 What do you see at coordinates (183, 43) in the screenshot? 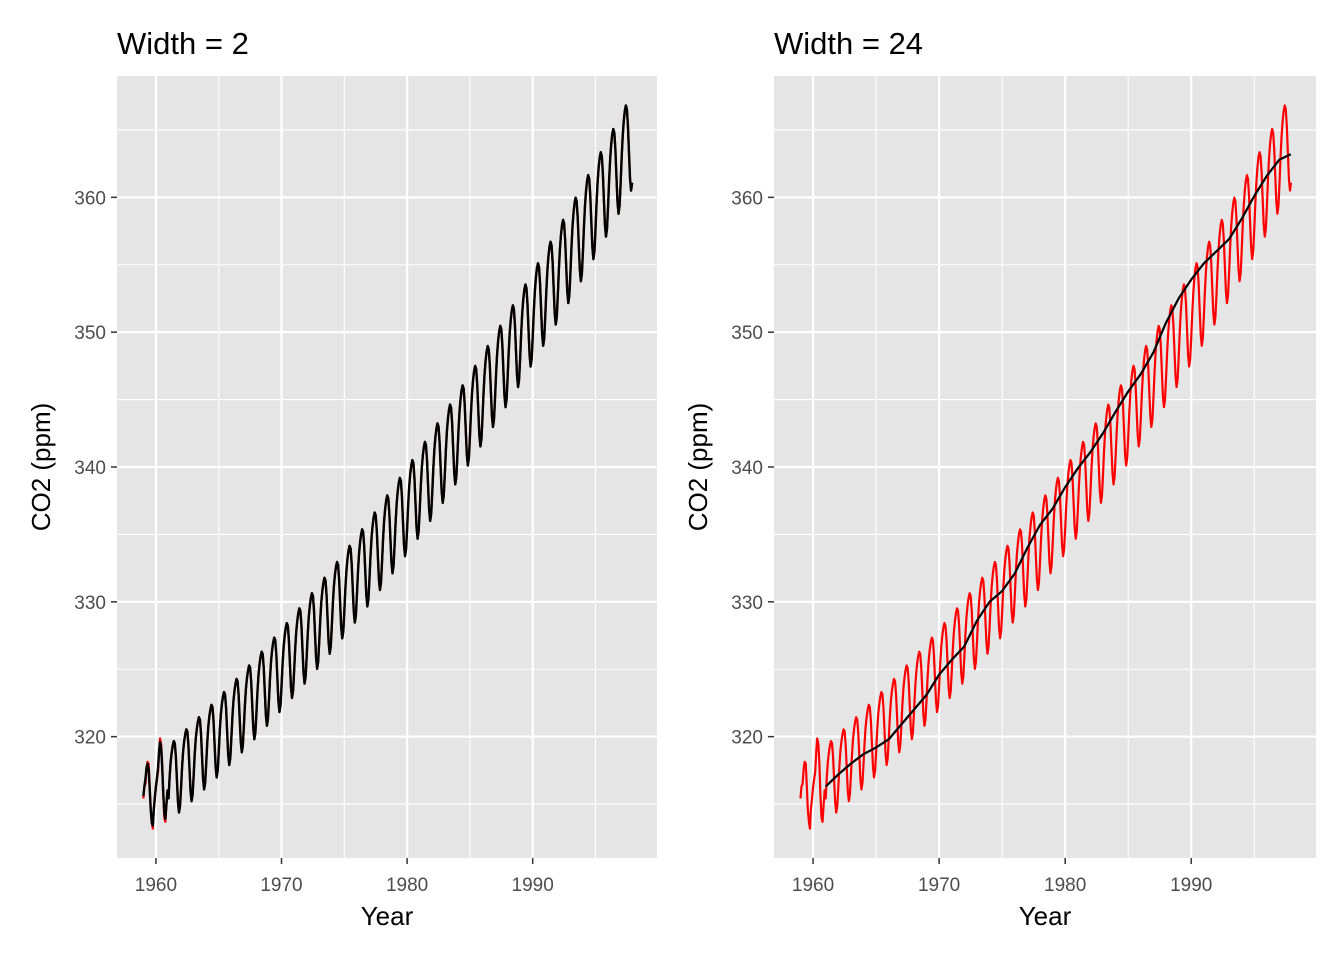
I see `chart-title: Width = 2` at bounding box center [183, 43].